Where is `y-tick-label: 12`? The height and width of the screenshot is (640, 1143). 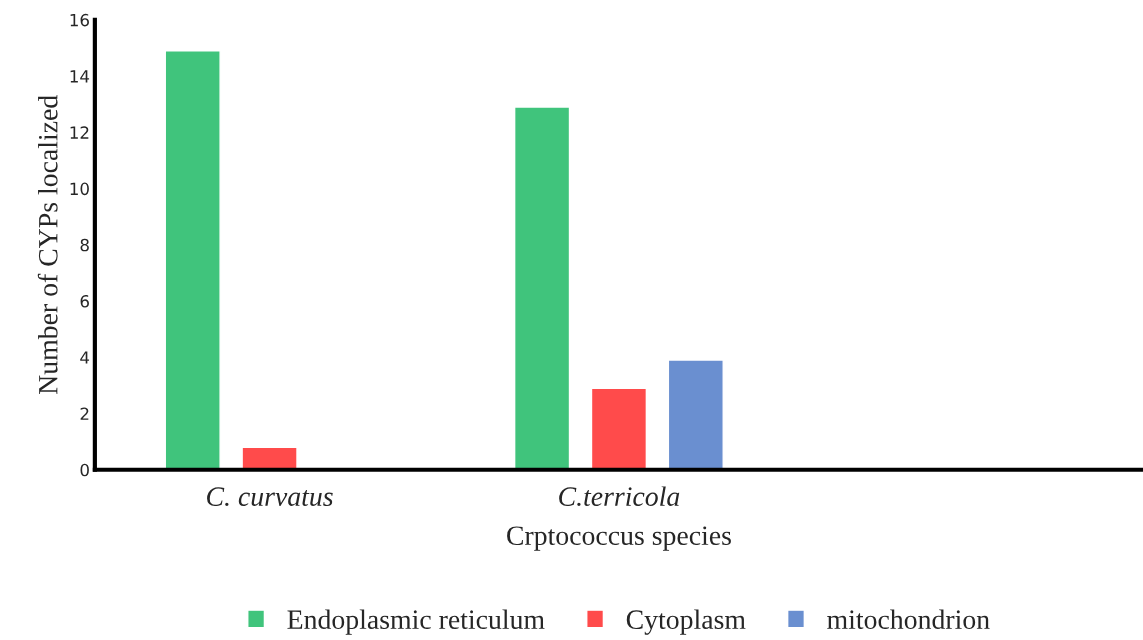
y-tick-label: 12 is located at coordinates (79, 132).